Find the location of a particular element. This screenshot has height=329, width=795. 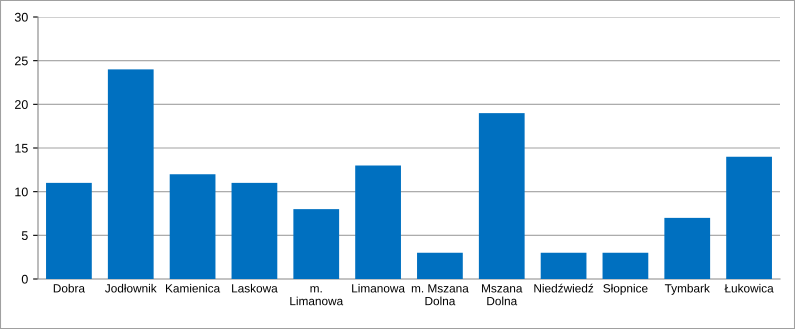

y-tick-label: 30 is located at coordinates (21, 17).